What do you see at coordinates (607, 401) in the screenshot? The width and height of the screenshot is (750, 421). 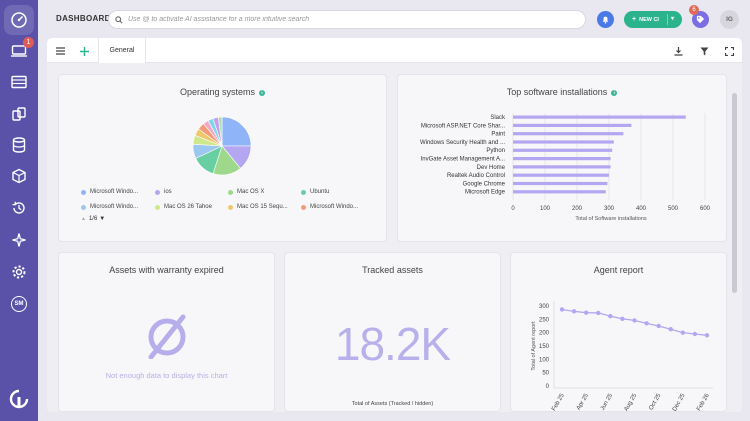 I see `x-tick-label: Jun 25` at bounding box center [607, 401].